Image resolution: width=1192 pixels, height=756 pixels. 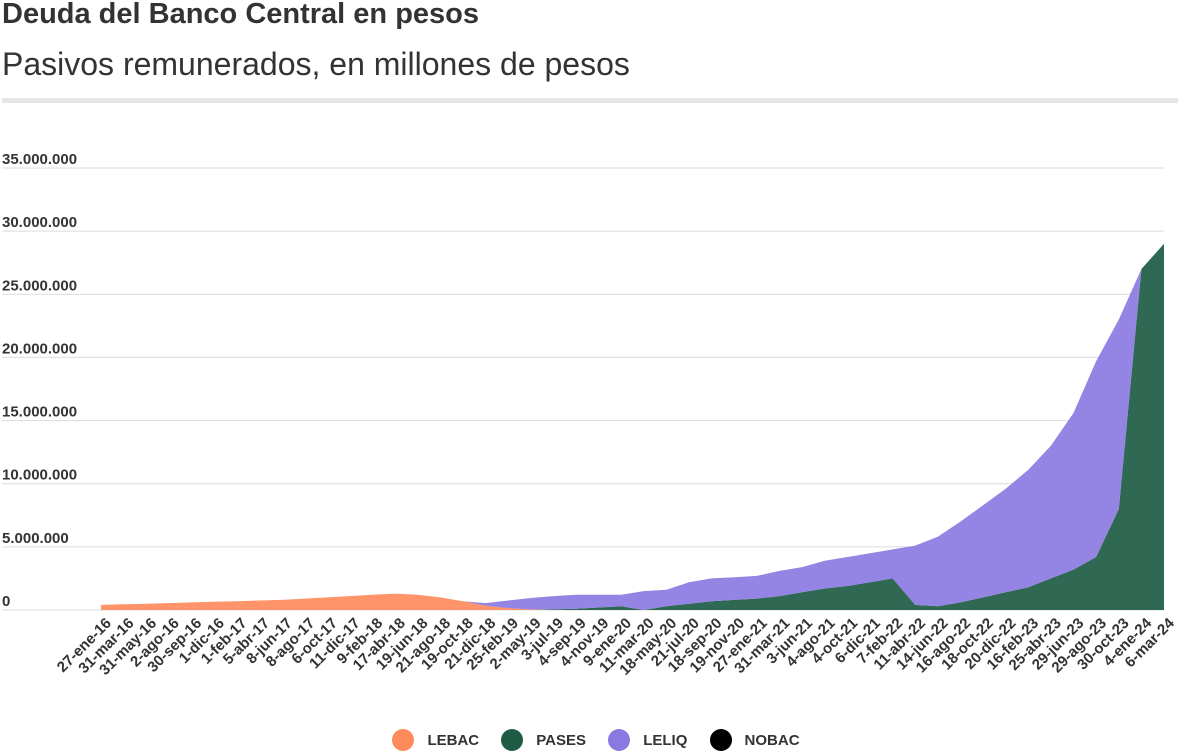 I want to click on y-tick-label: 5.000.000, so click(x=35, y=538).